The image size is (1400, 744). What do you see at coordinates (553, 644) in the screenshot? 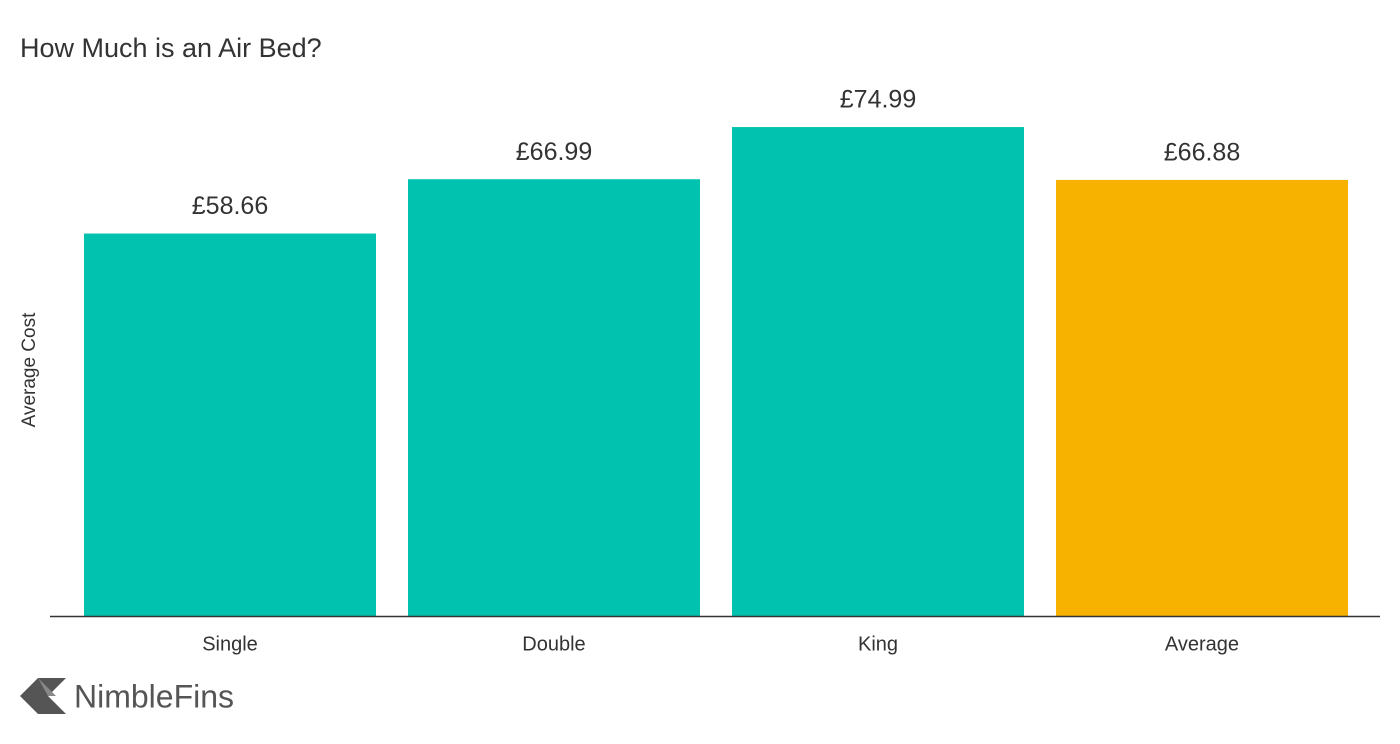
I see `x-tick-label: Double` at bounding box center [553, 644].